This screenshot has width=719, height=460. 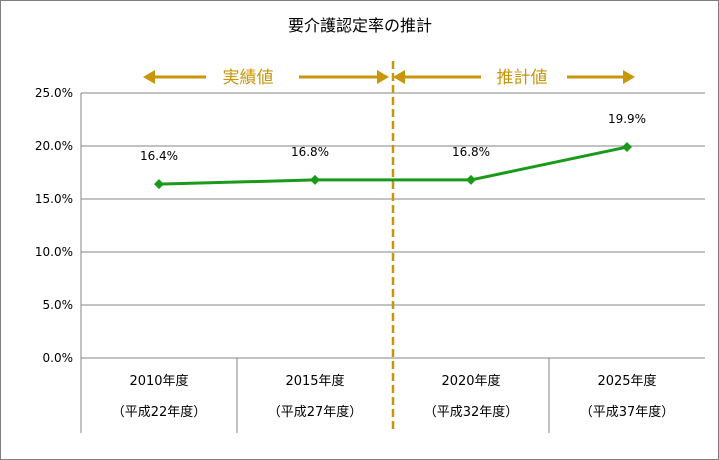 I want to click on x-category-sublabel: （平成37年度）, so click(x=627, y=412).